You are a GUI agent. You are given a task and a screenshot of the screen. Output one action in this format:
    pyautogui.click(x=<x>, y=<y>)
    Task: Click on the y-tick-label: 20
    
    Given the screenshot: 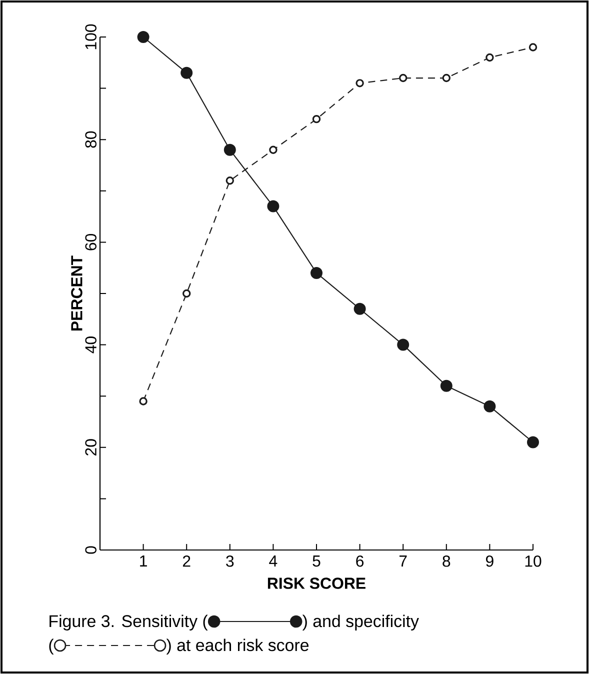 What is the action you would take?
    pyautogui.click(x=90, y=447)
    